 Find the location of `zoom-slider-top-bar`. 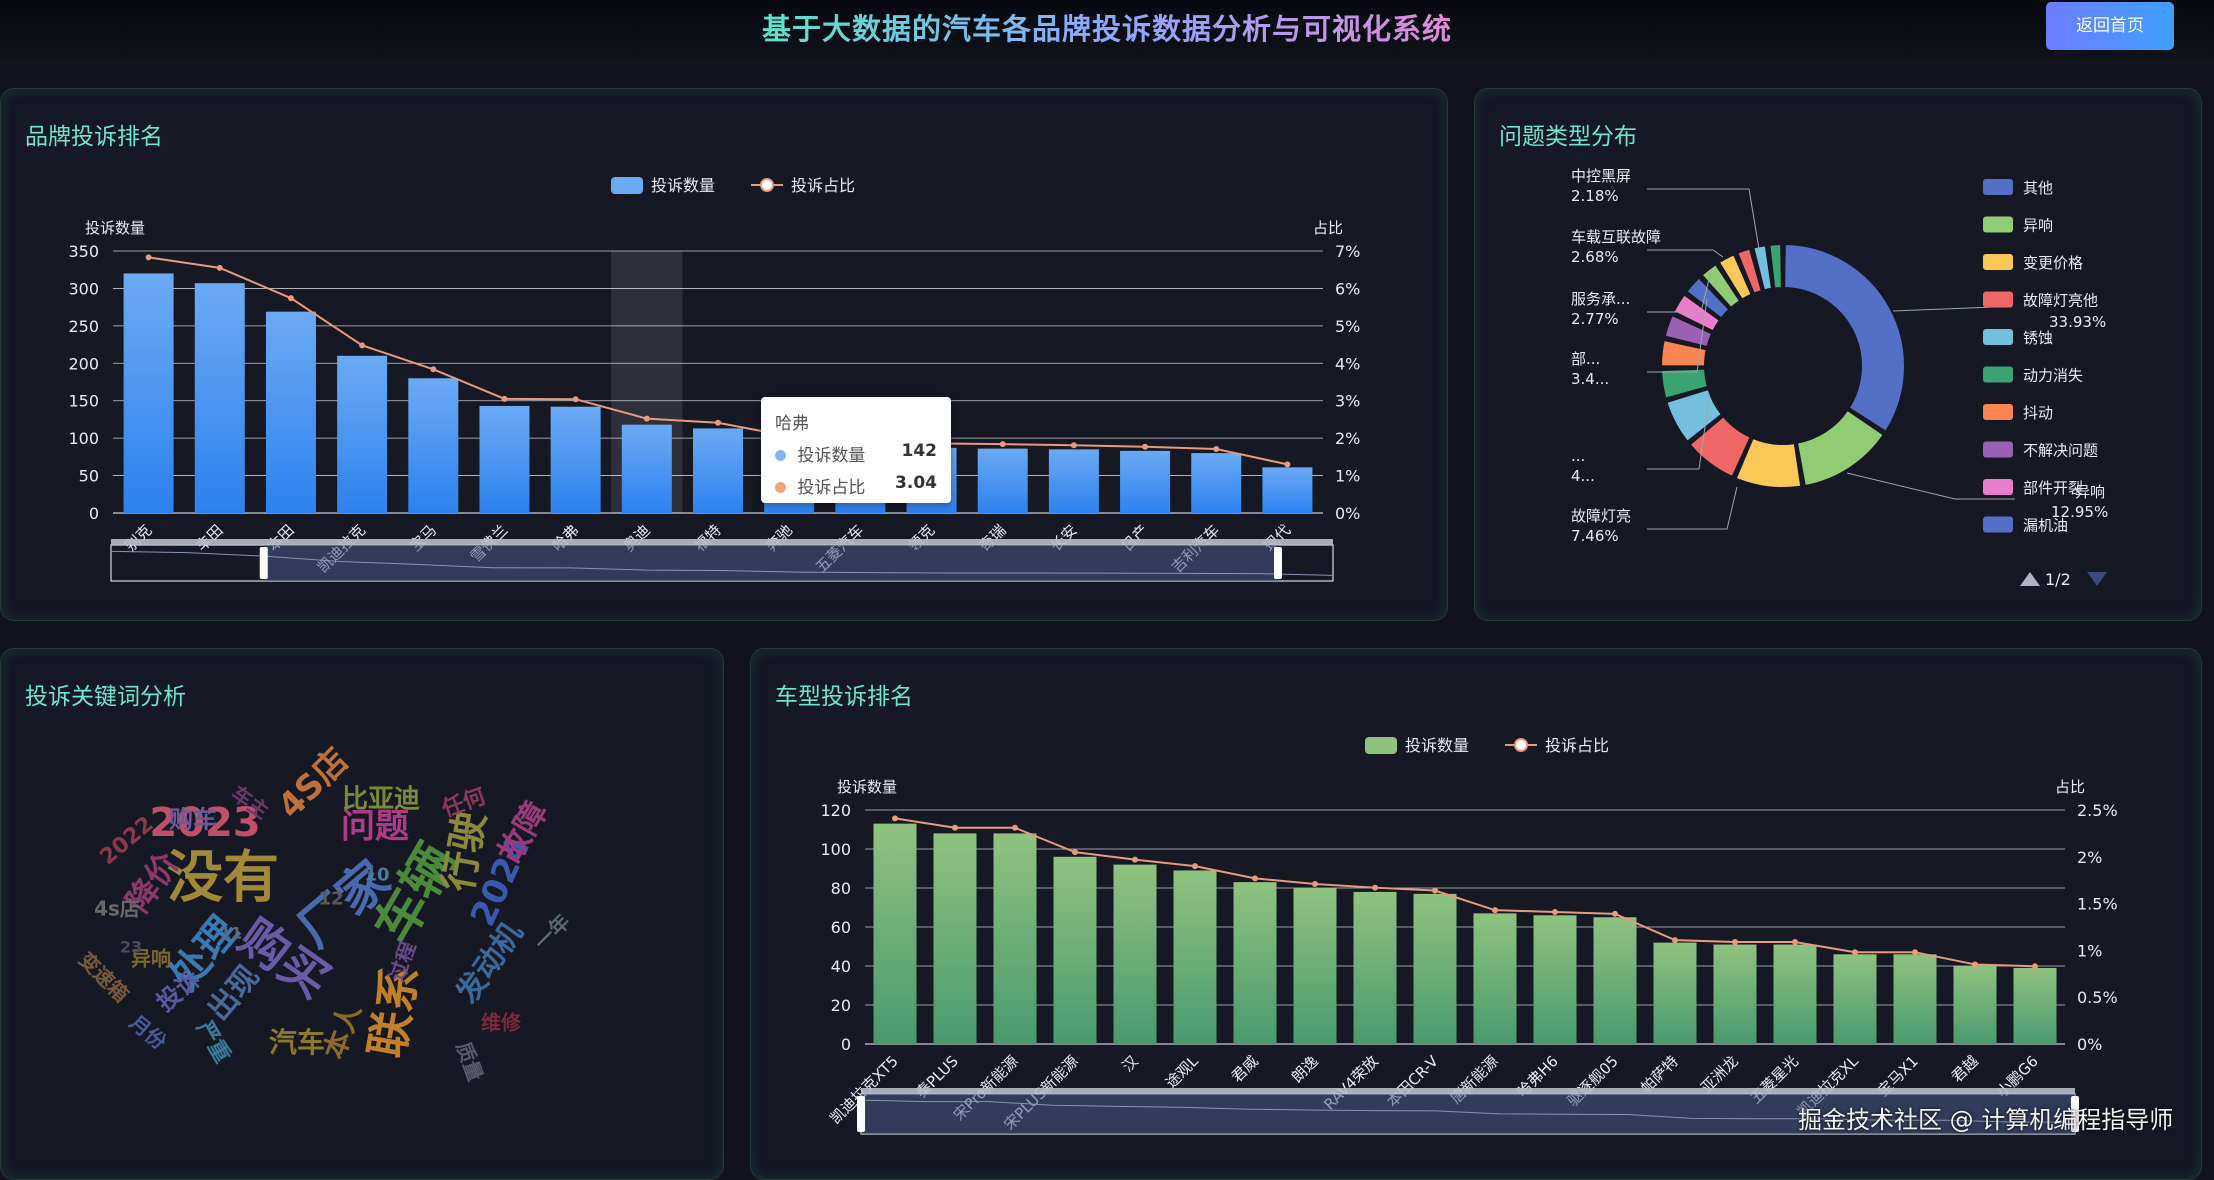

zoom-slider-top-bar is located at coordinates (722, 542).